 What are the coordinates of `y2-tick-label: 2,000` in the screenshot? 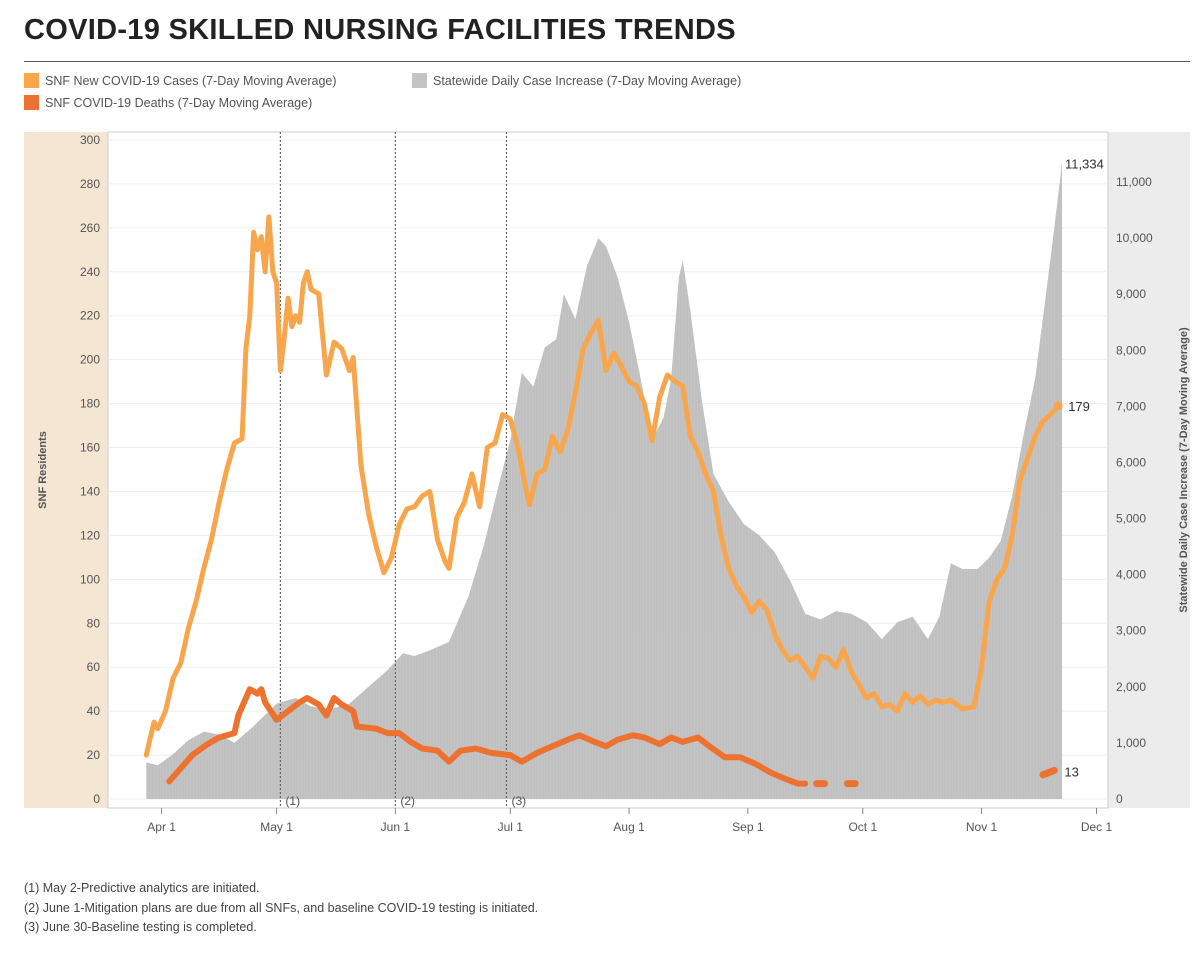 It's located at (1131, 687).